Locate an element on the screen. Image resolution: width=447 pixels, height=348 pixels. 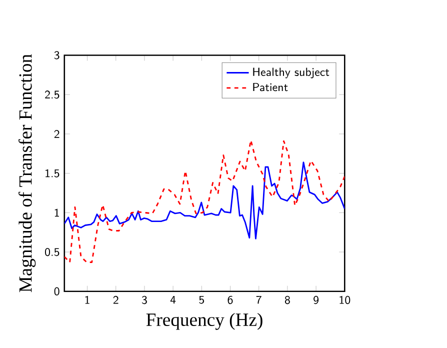
y-axis-title: Magnitude of Transfer Function is located at coordinates (27, 173).